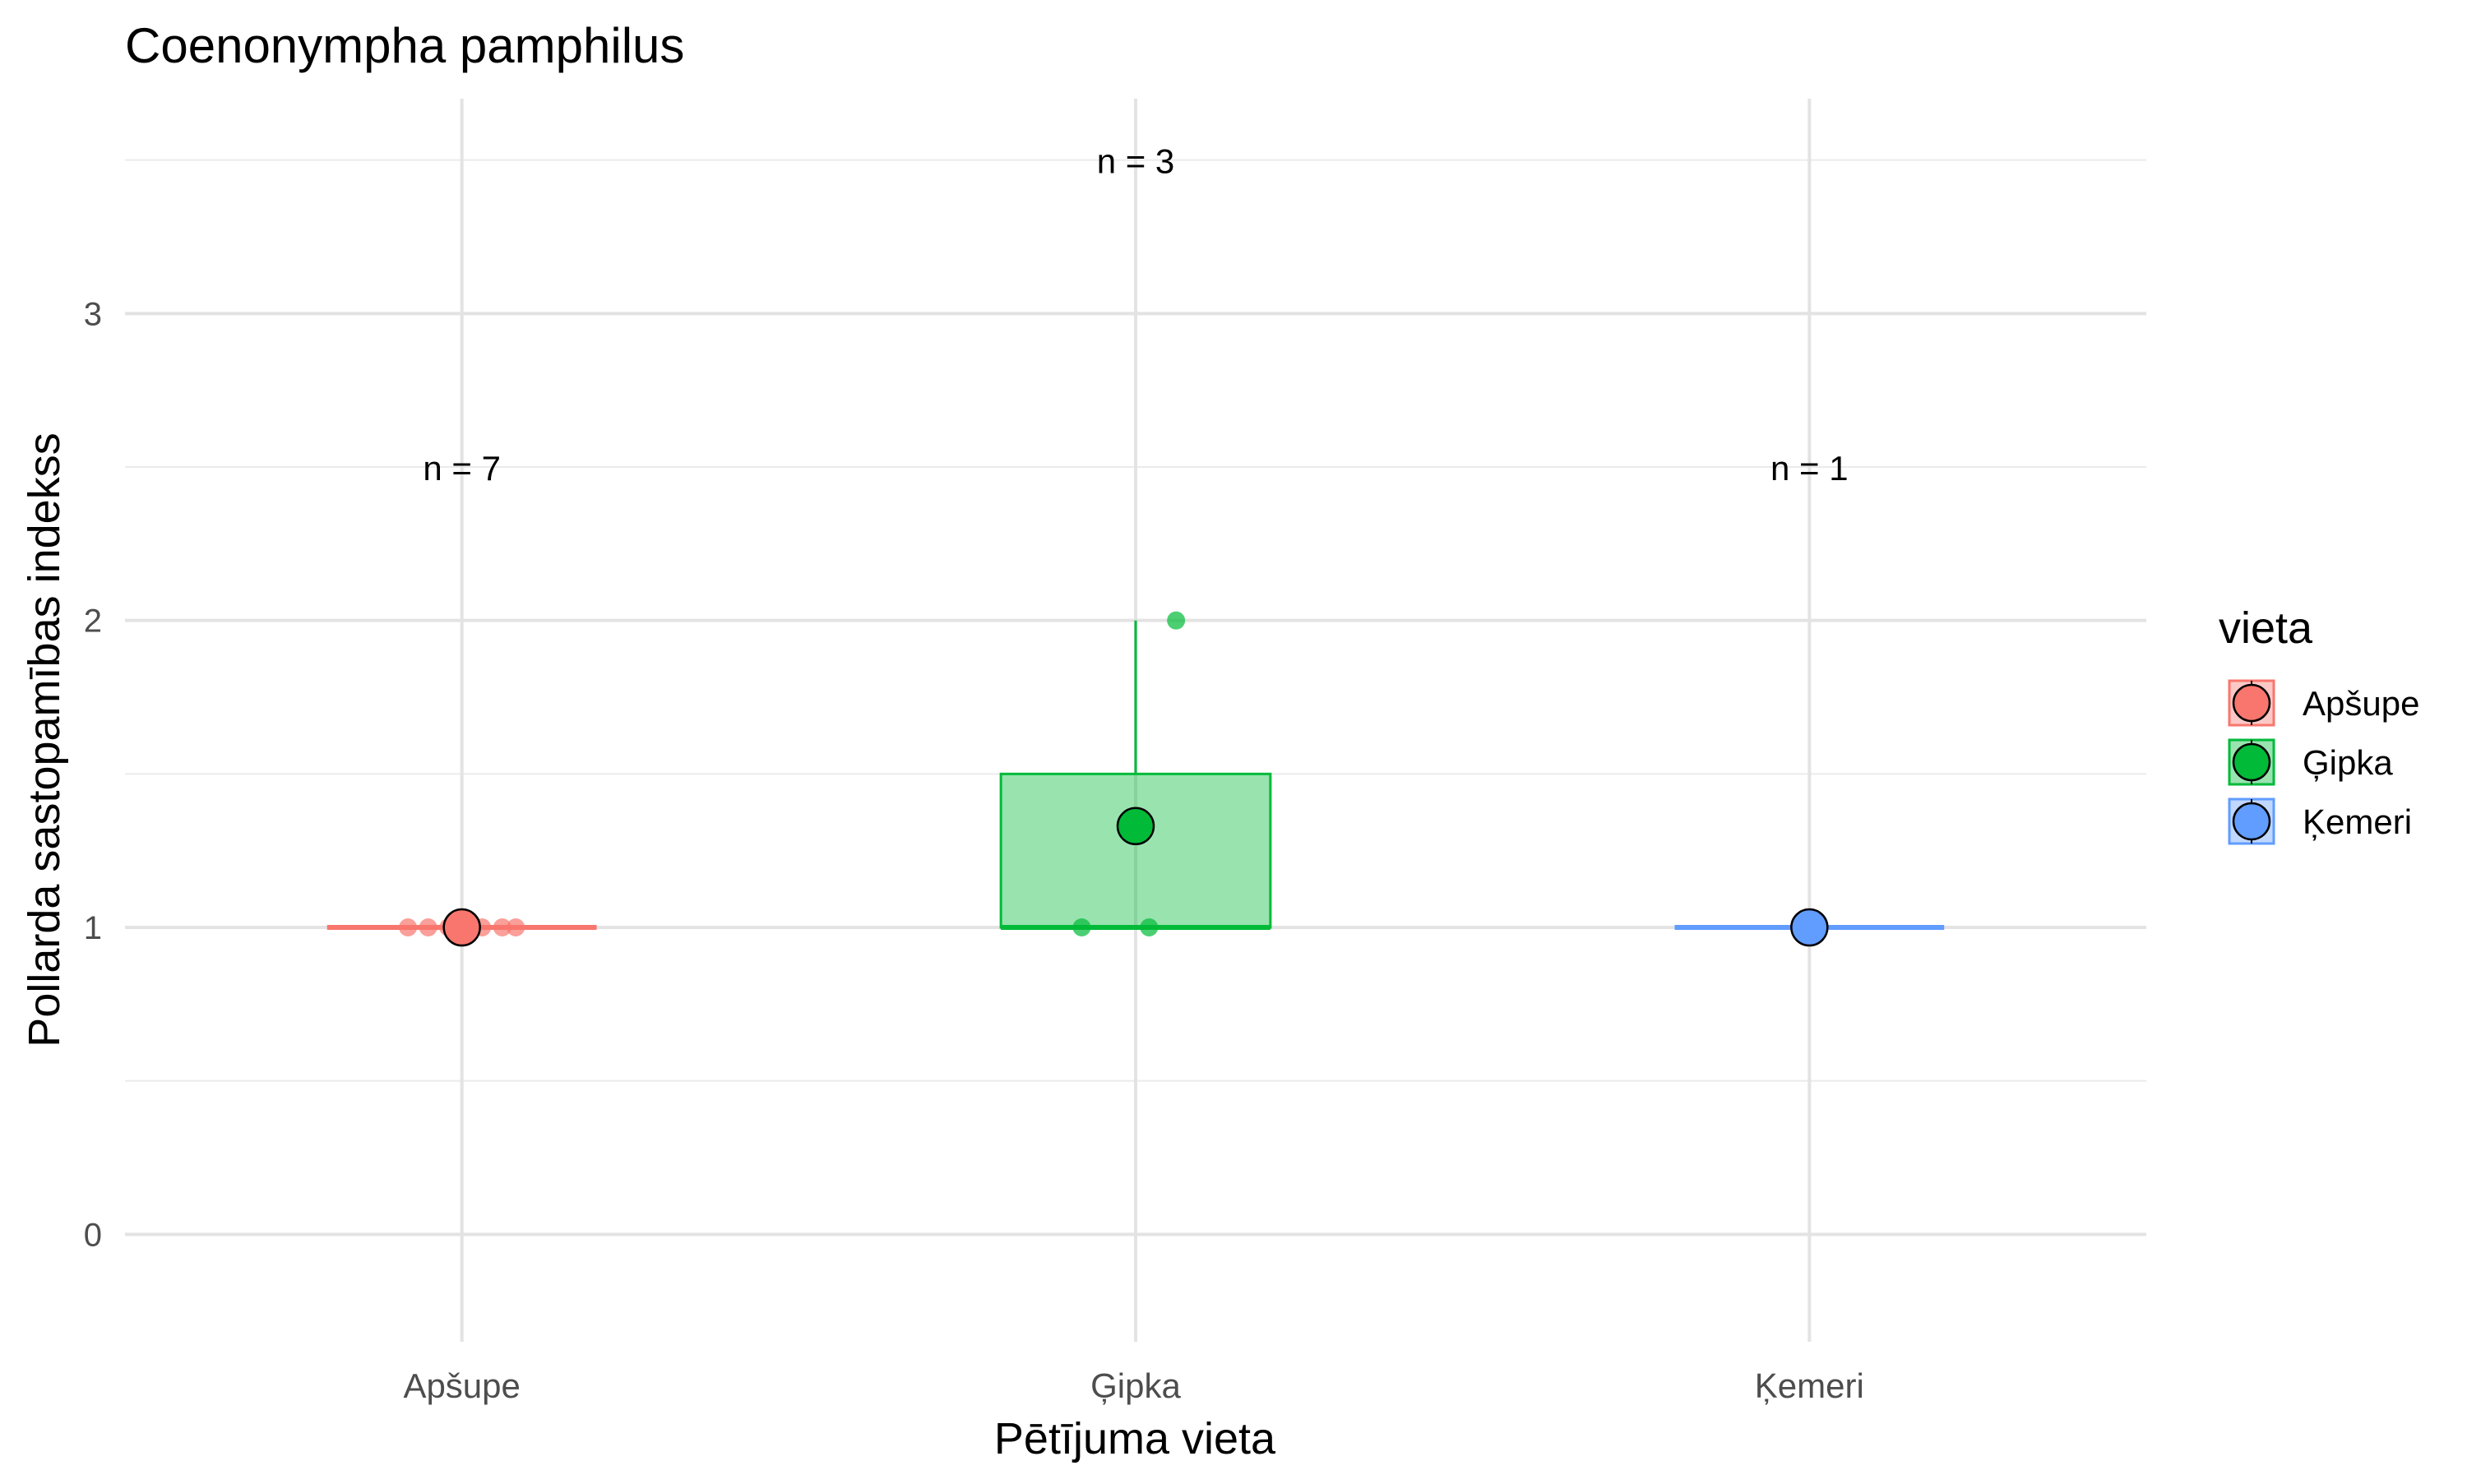 The height and width of the screenshot is (1484, 2467). What do you see at coordinates (2266, 628) in the screenshot?
I see `legend-title: vieta` at bounding box center [2266, 628].